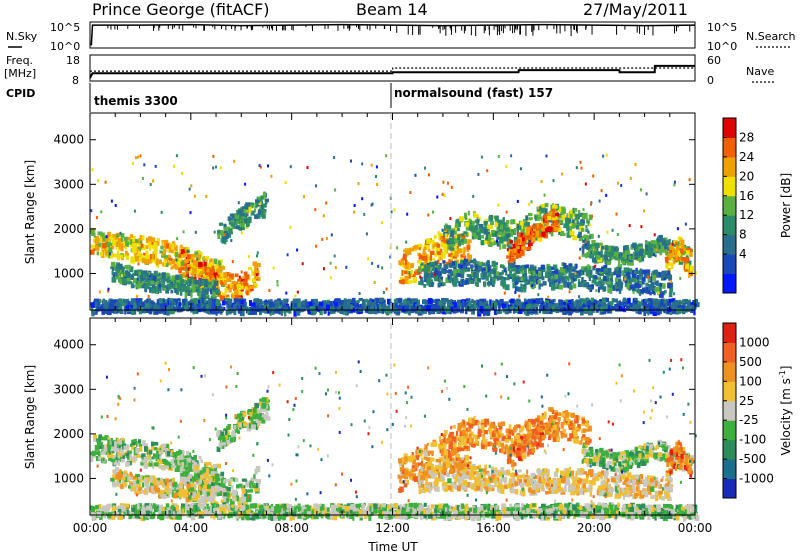  Describe the element at coordinates (68, 184) in the screenshot. I see `y-tick-label: 3000` at that location.